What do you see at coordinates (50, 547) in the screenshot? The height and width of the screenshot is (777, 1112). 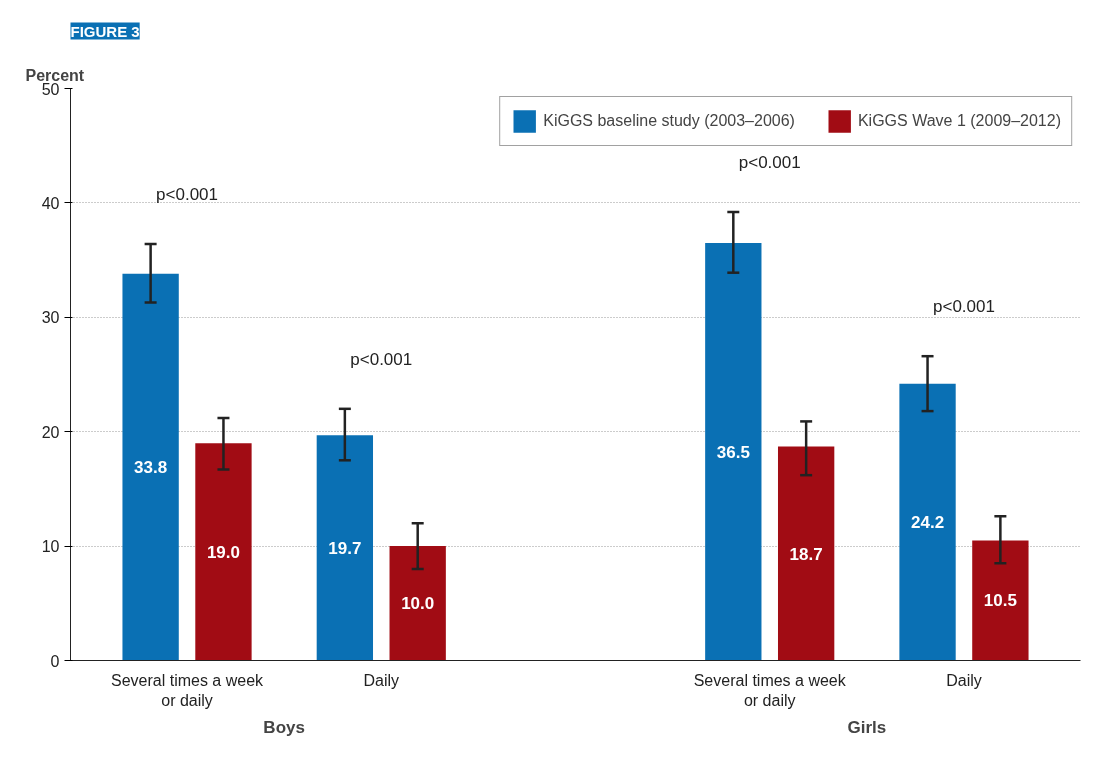 I see `y-tick-label: 10` at bounding box center [50, 547].